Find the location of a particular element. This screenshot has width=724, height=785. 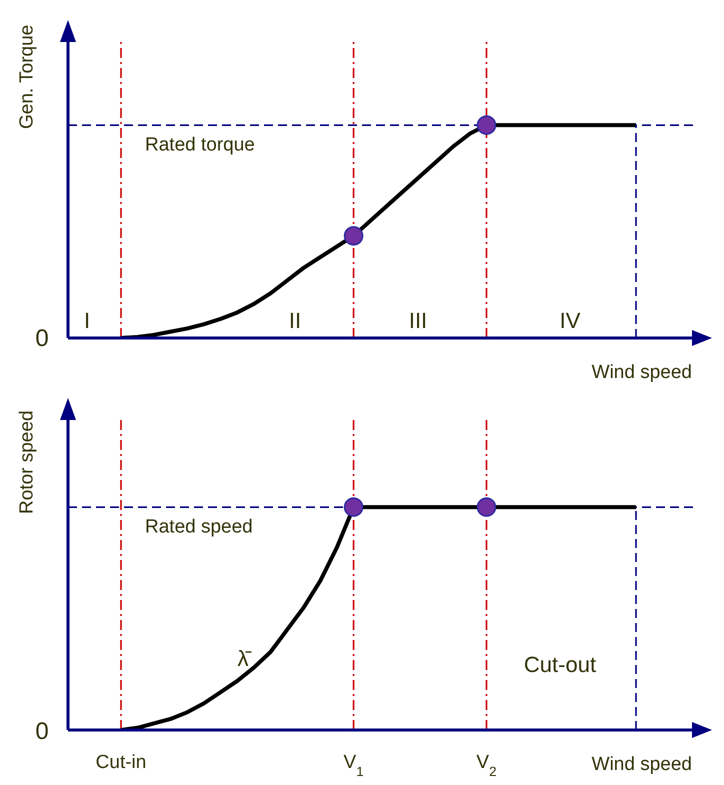

annotation: IV is located at coordinates (570, 320).